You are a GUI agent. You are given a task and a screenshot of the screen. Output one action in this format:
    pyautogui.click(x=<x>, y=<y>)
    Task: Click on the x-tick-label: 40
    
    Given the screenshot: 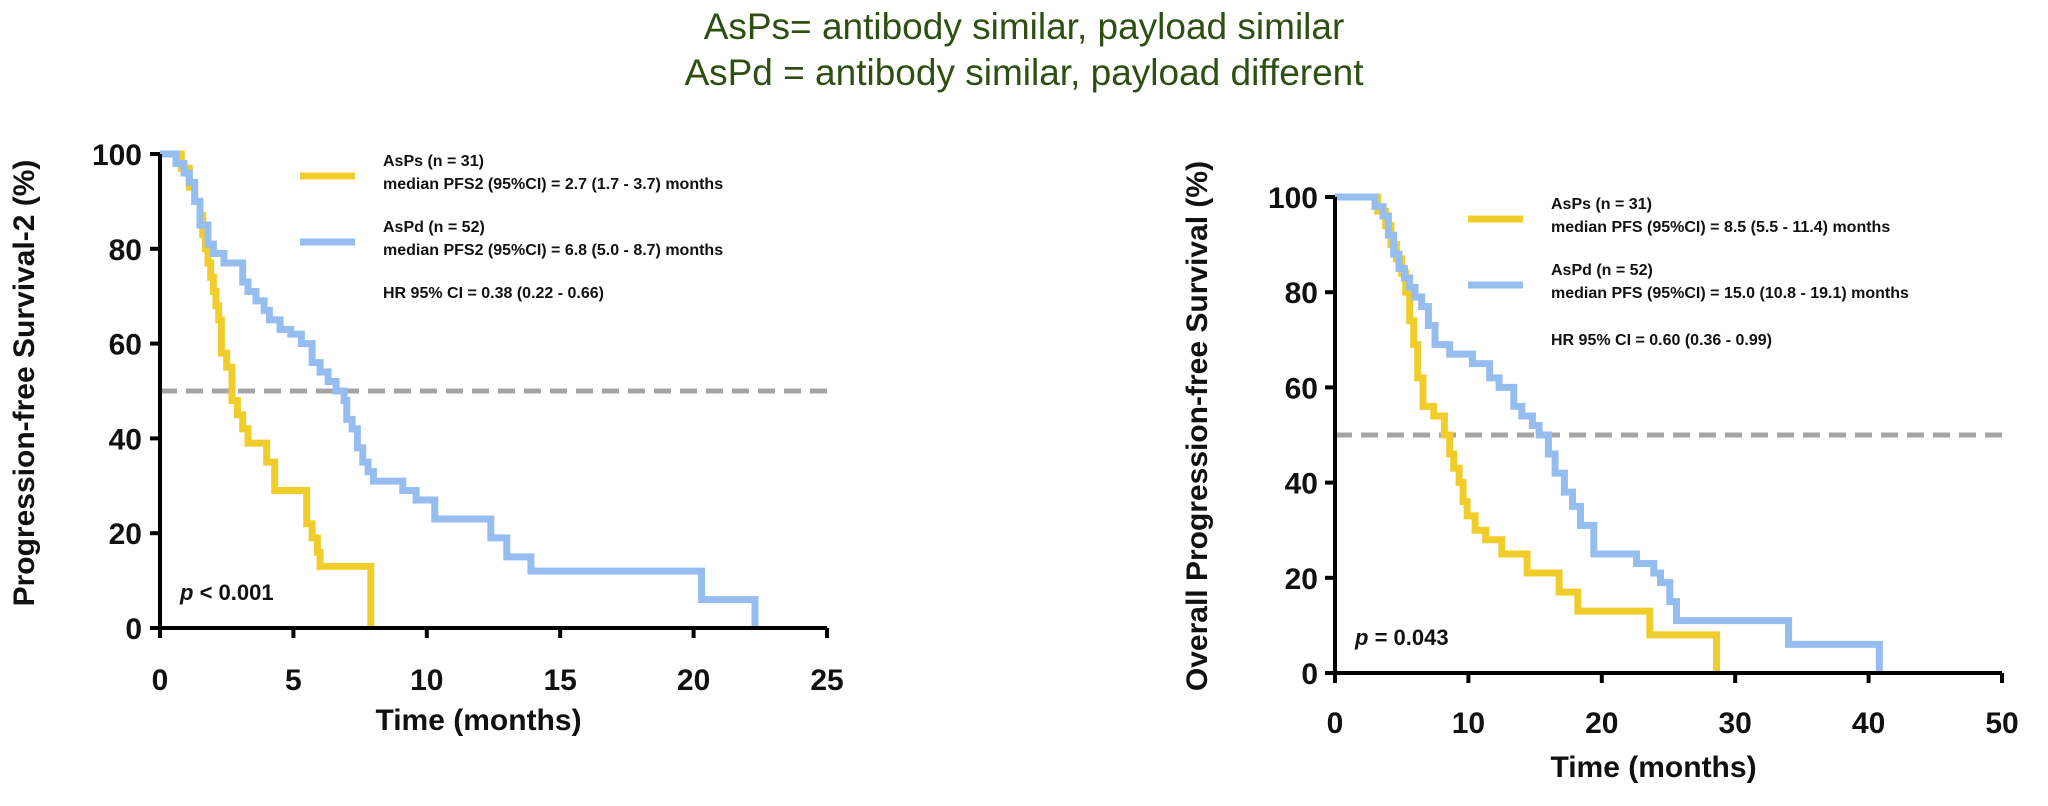 What is the action you would take?
    pyautogui.click(x=1868, y=723)
    